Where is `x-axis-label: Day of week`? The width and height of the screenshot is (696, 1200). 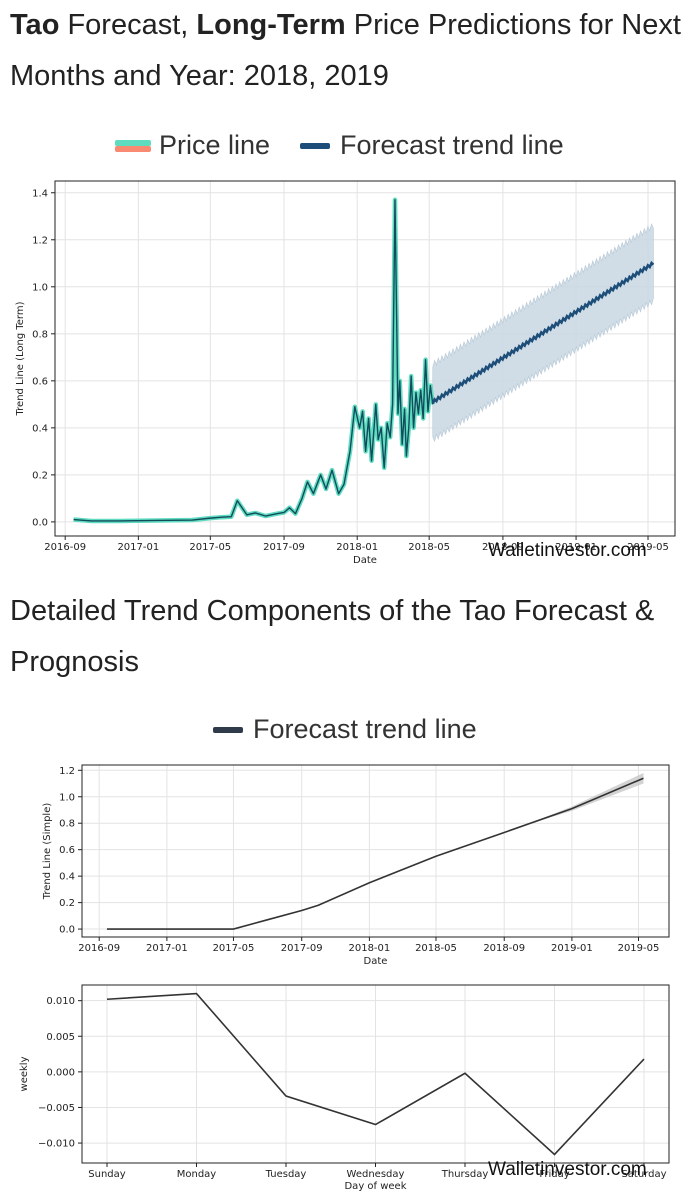 x-axis-label: Day of week is located at coordinates (375, 1186).